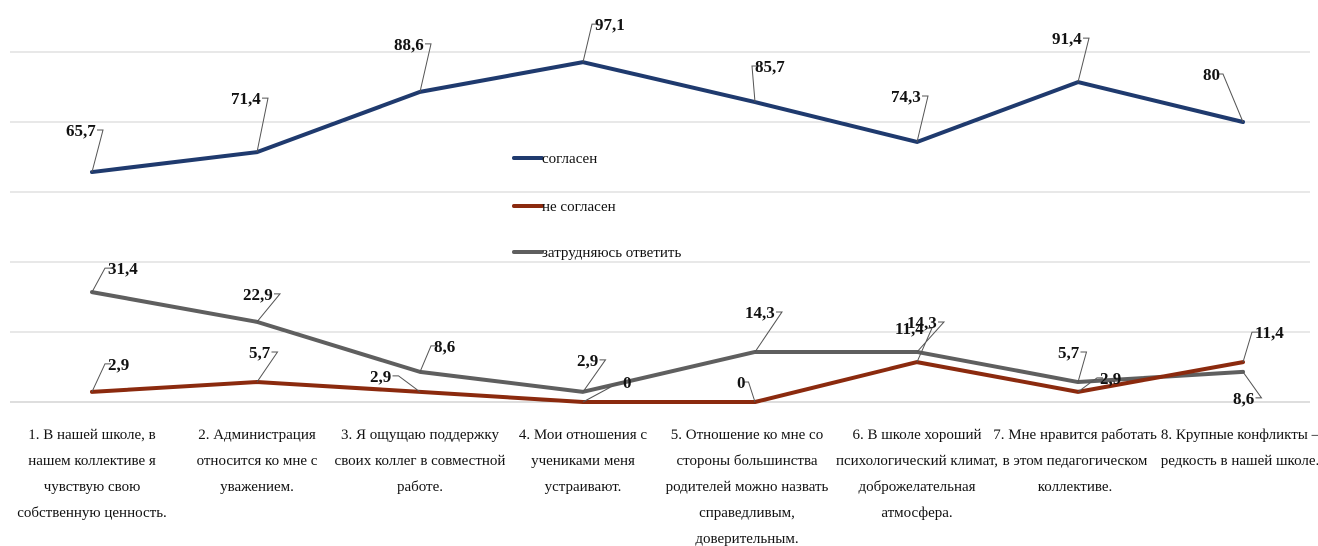 The height and width of the screenshot is (546, 1318). Describe the element at coordinates (420, 435) in the screenshot. I see `category-label-line: 3. Я ощущаю поддержку` at that location.